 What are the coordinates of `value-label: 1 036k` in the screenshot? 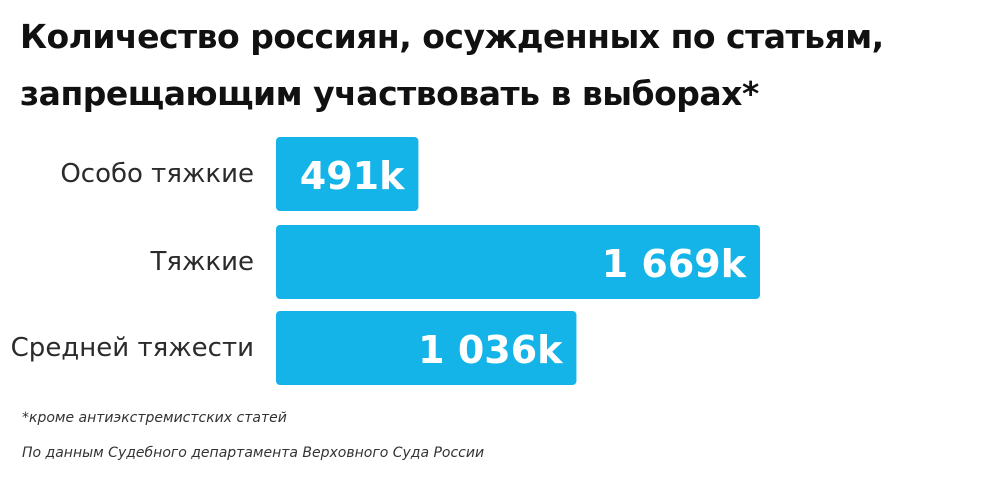 It's located at (490, 350).